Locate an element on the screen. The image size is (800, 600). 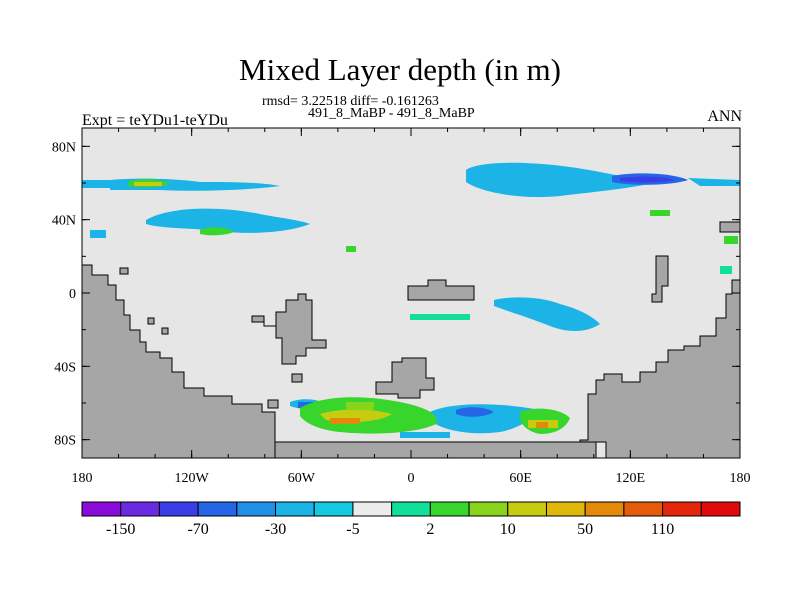
blob-60n-yellow is located at coordinates (148, 184).